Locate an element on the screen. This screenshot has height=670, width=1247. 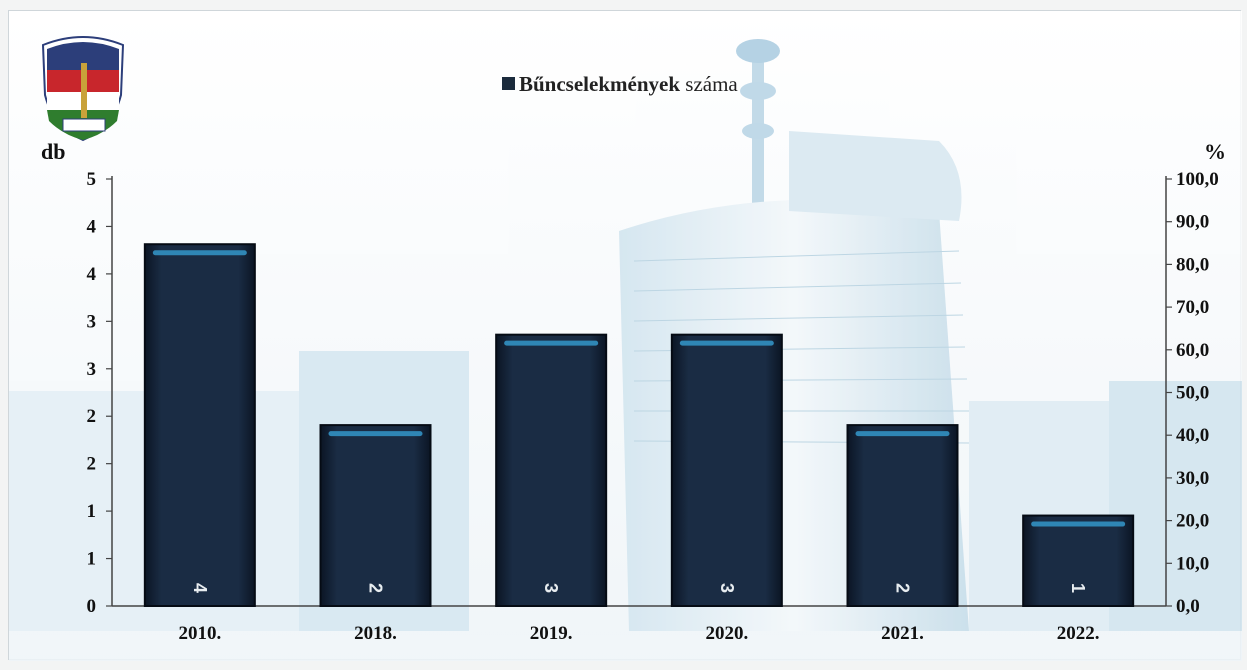
right-axis-unit: % is located at coordinates (1215, 151).